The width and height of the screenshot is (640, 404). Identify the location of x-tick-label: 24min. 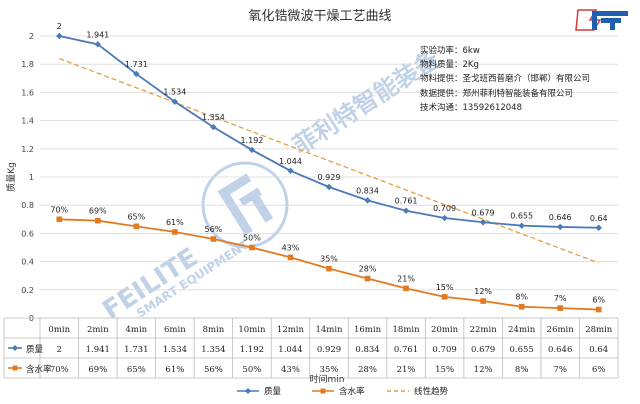
(522, 330).